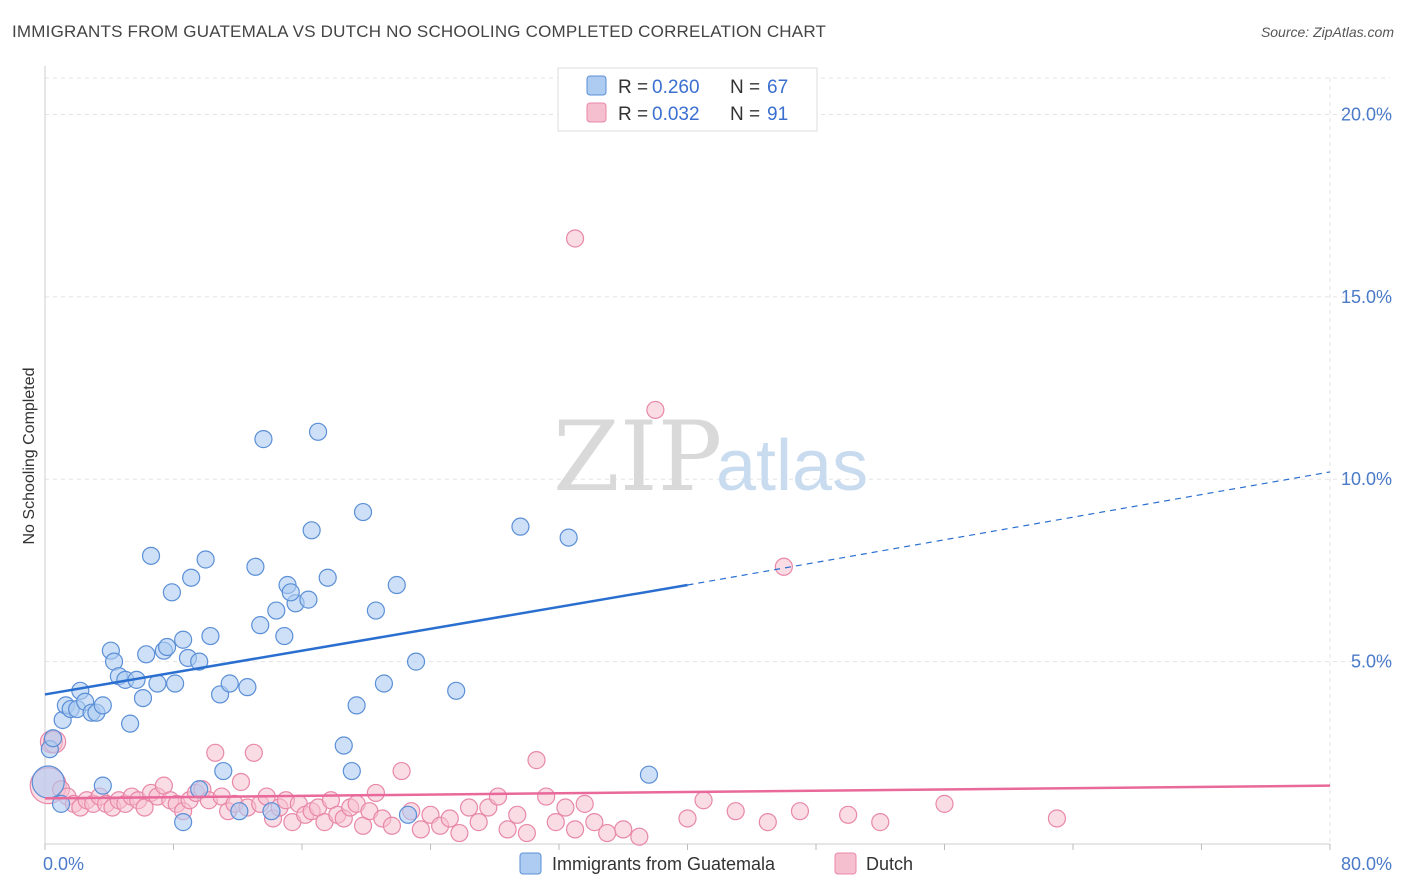  Describe the element at coordinates (676, 114) in the screenshot. I see `legend-r-value: 0.032` at that location.